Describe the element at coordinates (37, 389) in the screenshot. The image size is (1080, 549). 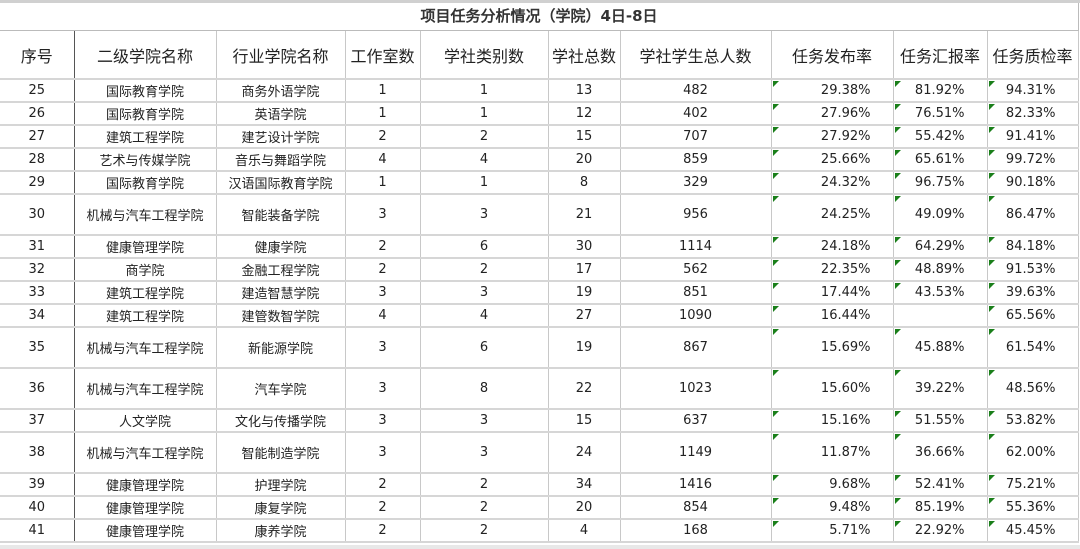
I see `cell-seq: 36` at that location.